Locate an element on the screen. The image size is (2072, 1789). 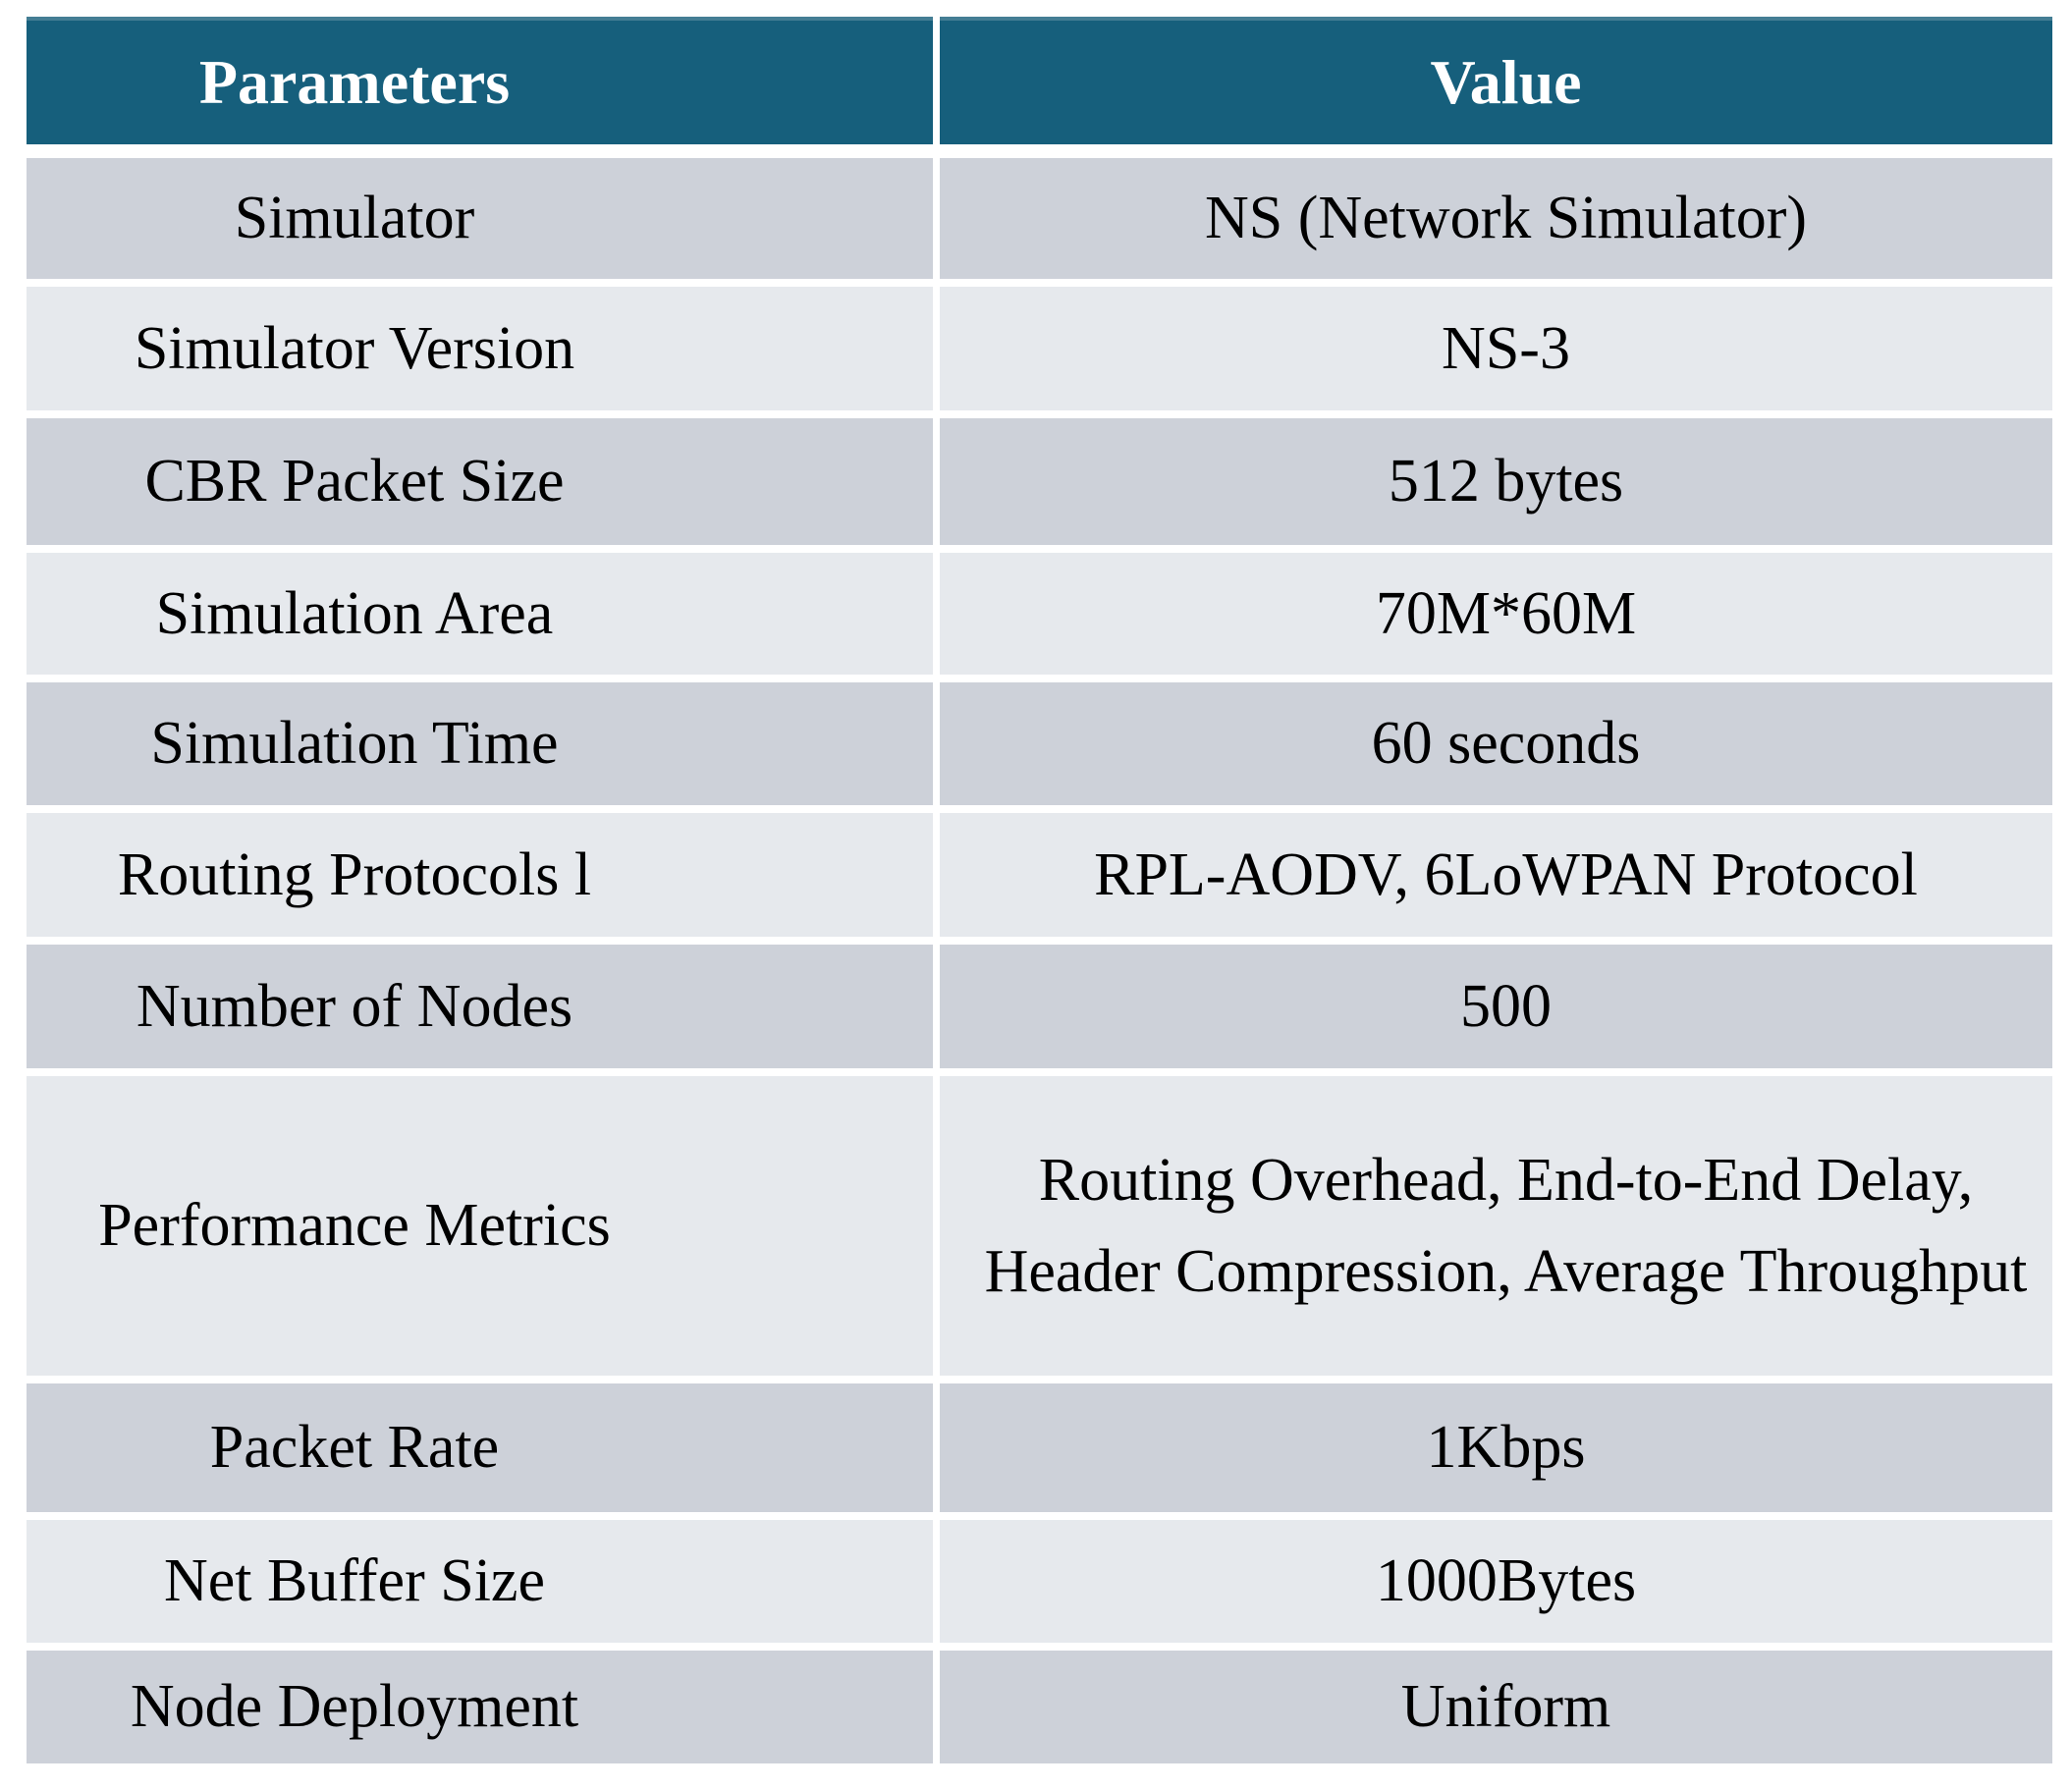
param-cell: Simulation Area is located at coordinates (480, 614).